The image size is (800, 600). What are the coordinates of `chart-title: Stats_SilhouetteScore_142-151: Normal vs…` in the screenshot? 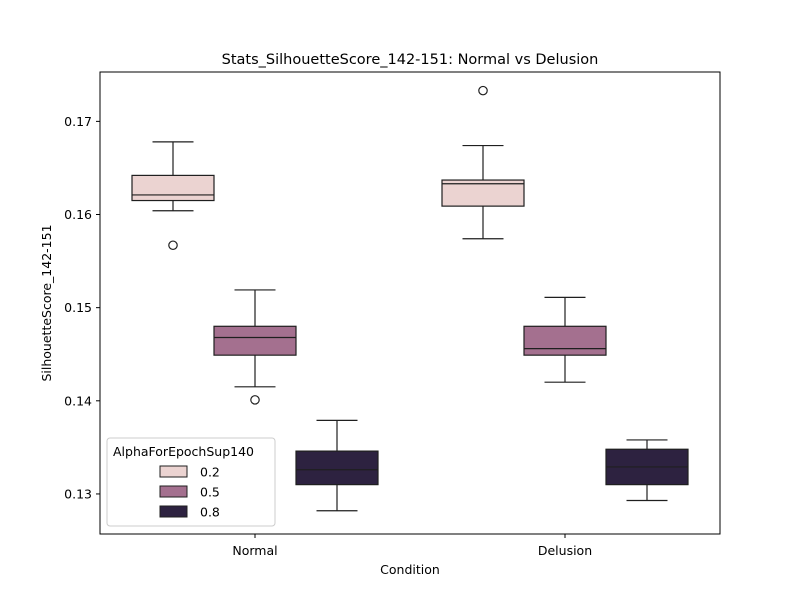 It's located at (410, 60).